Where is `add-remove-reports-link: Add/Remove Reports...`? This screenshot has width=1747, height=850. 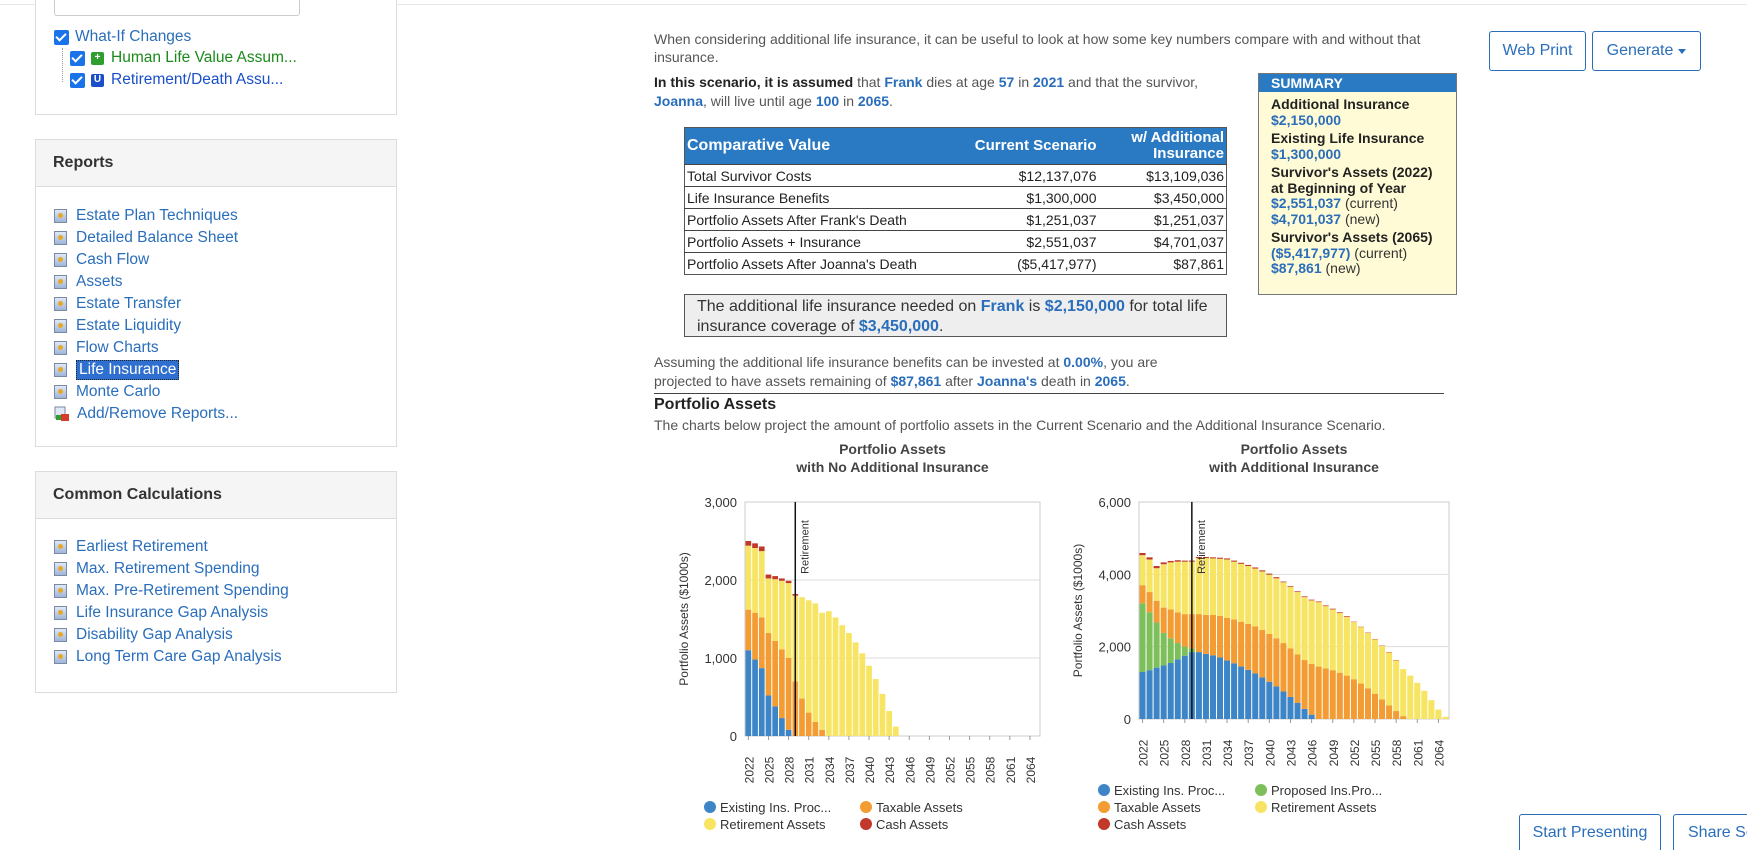
add-remove-reports-link: Add/Remove Reports... is located at coordinates (146, 414).